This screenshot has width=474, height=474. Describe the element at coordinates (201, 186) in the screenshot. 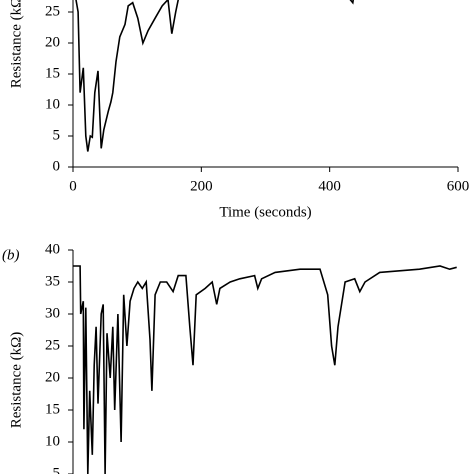

I see `x-tick-label: 200` at that location.